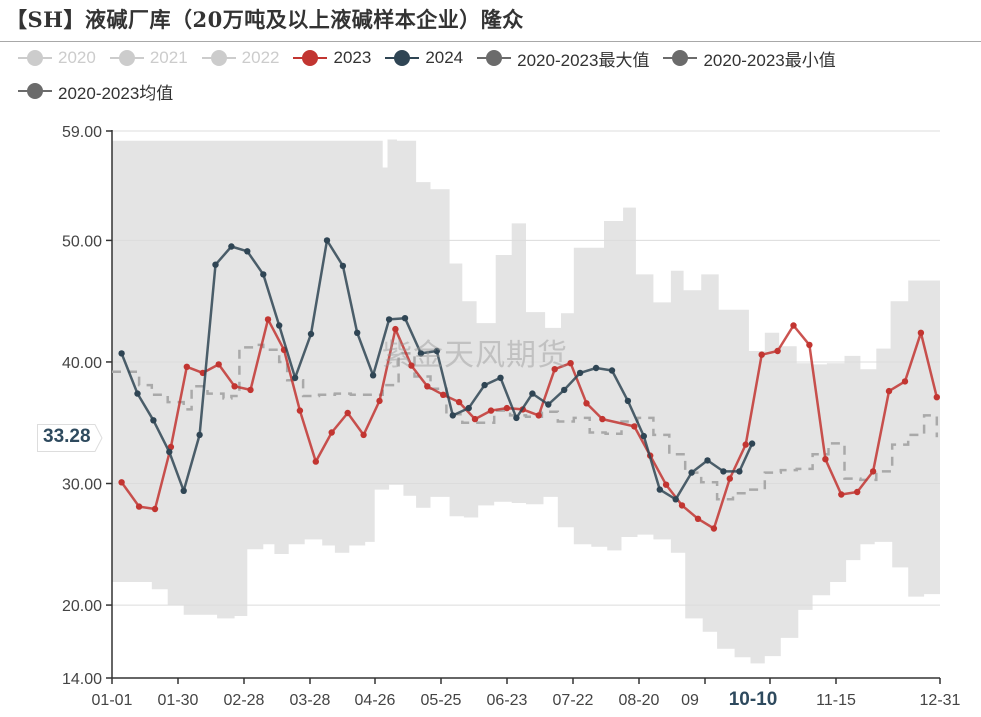  What do you see at coordinates (639, 700) in the screenshot?
I see `x-tick-label: 08-20` at bounding box center [639, 700].